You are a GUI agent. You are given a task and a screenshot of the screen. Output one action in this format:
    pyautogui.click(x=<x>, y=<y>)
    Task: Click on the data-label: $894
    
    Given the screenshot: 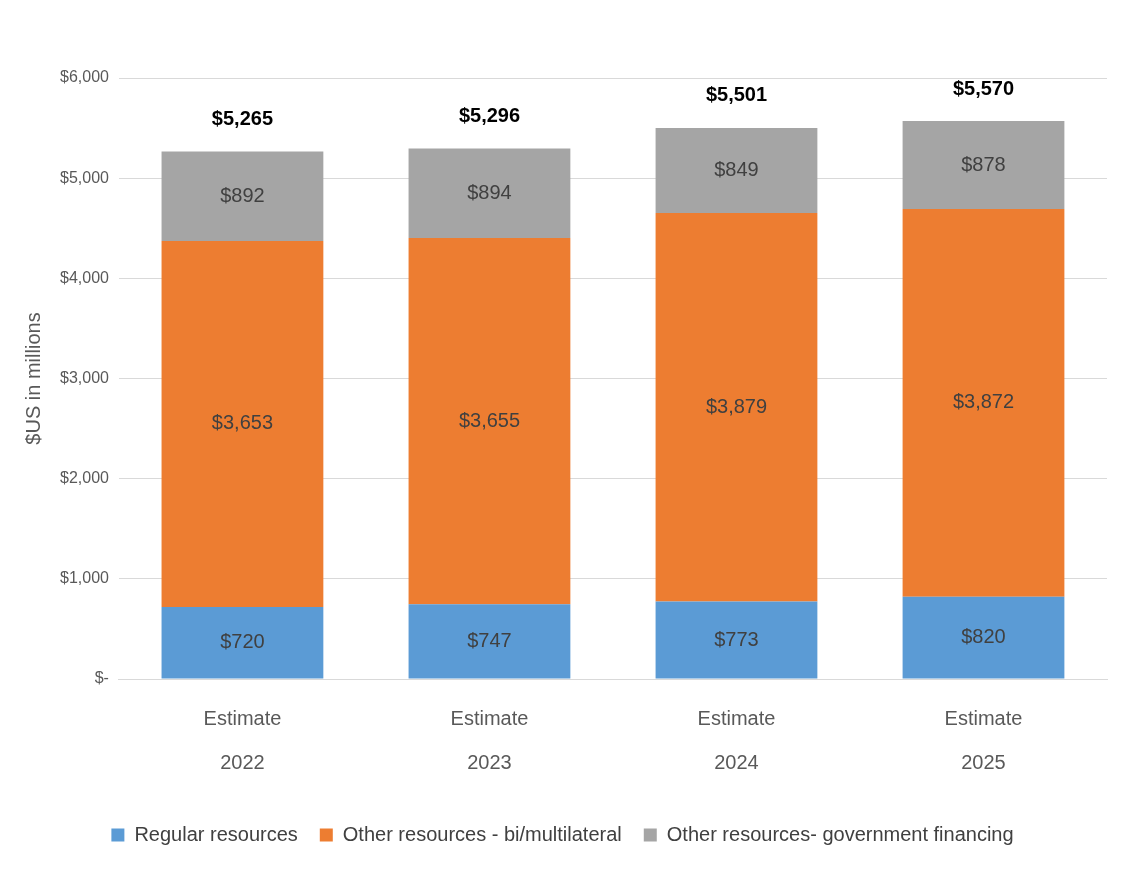 What is the action you would take?
    pyautogui.click(x=489, y=191)
    